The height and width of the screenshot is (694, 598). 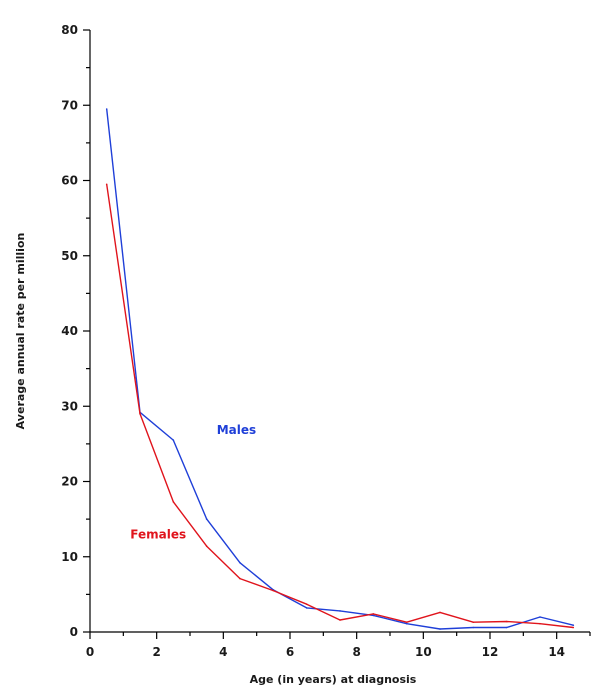 What do you see at coordinates (69, 30) in the screenshot?
I see `y-tick-label: 80` at bounding box center [69, 30].